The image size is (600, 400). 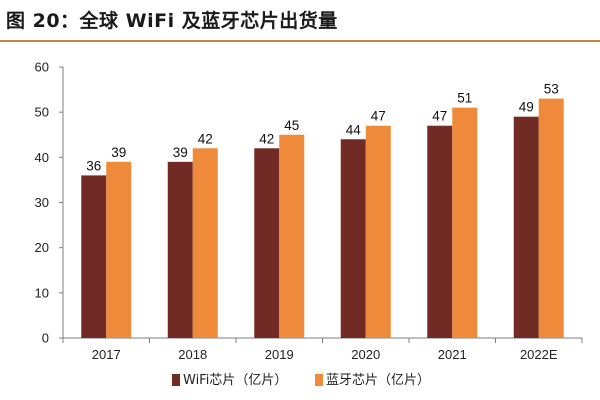 I want to click on data-label: 44, so click(x=354, y=129).